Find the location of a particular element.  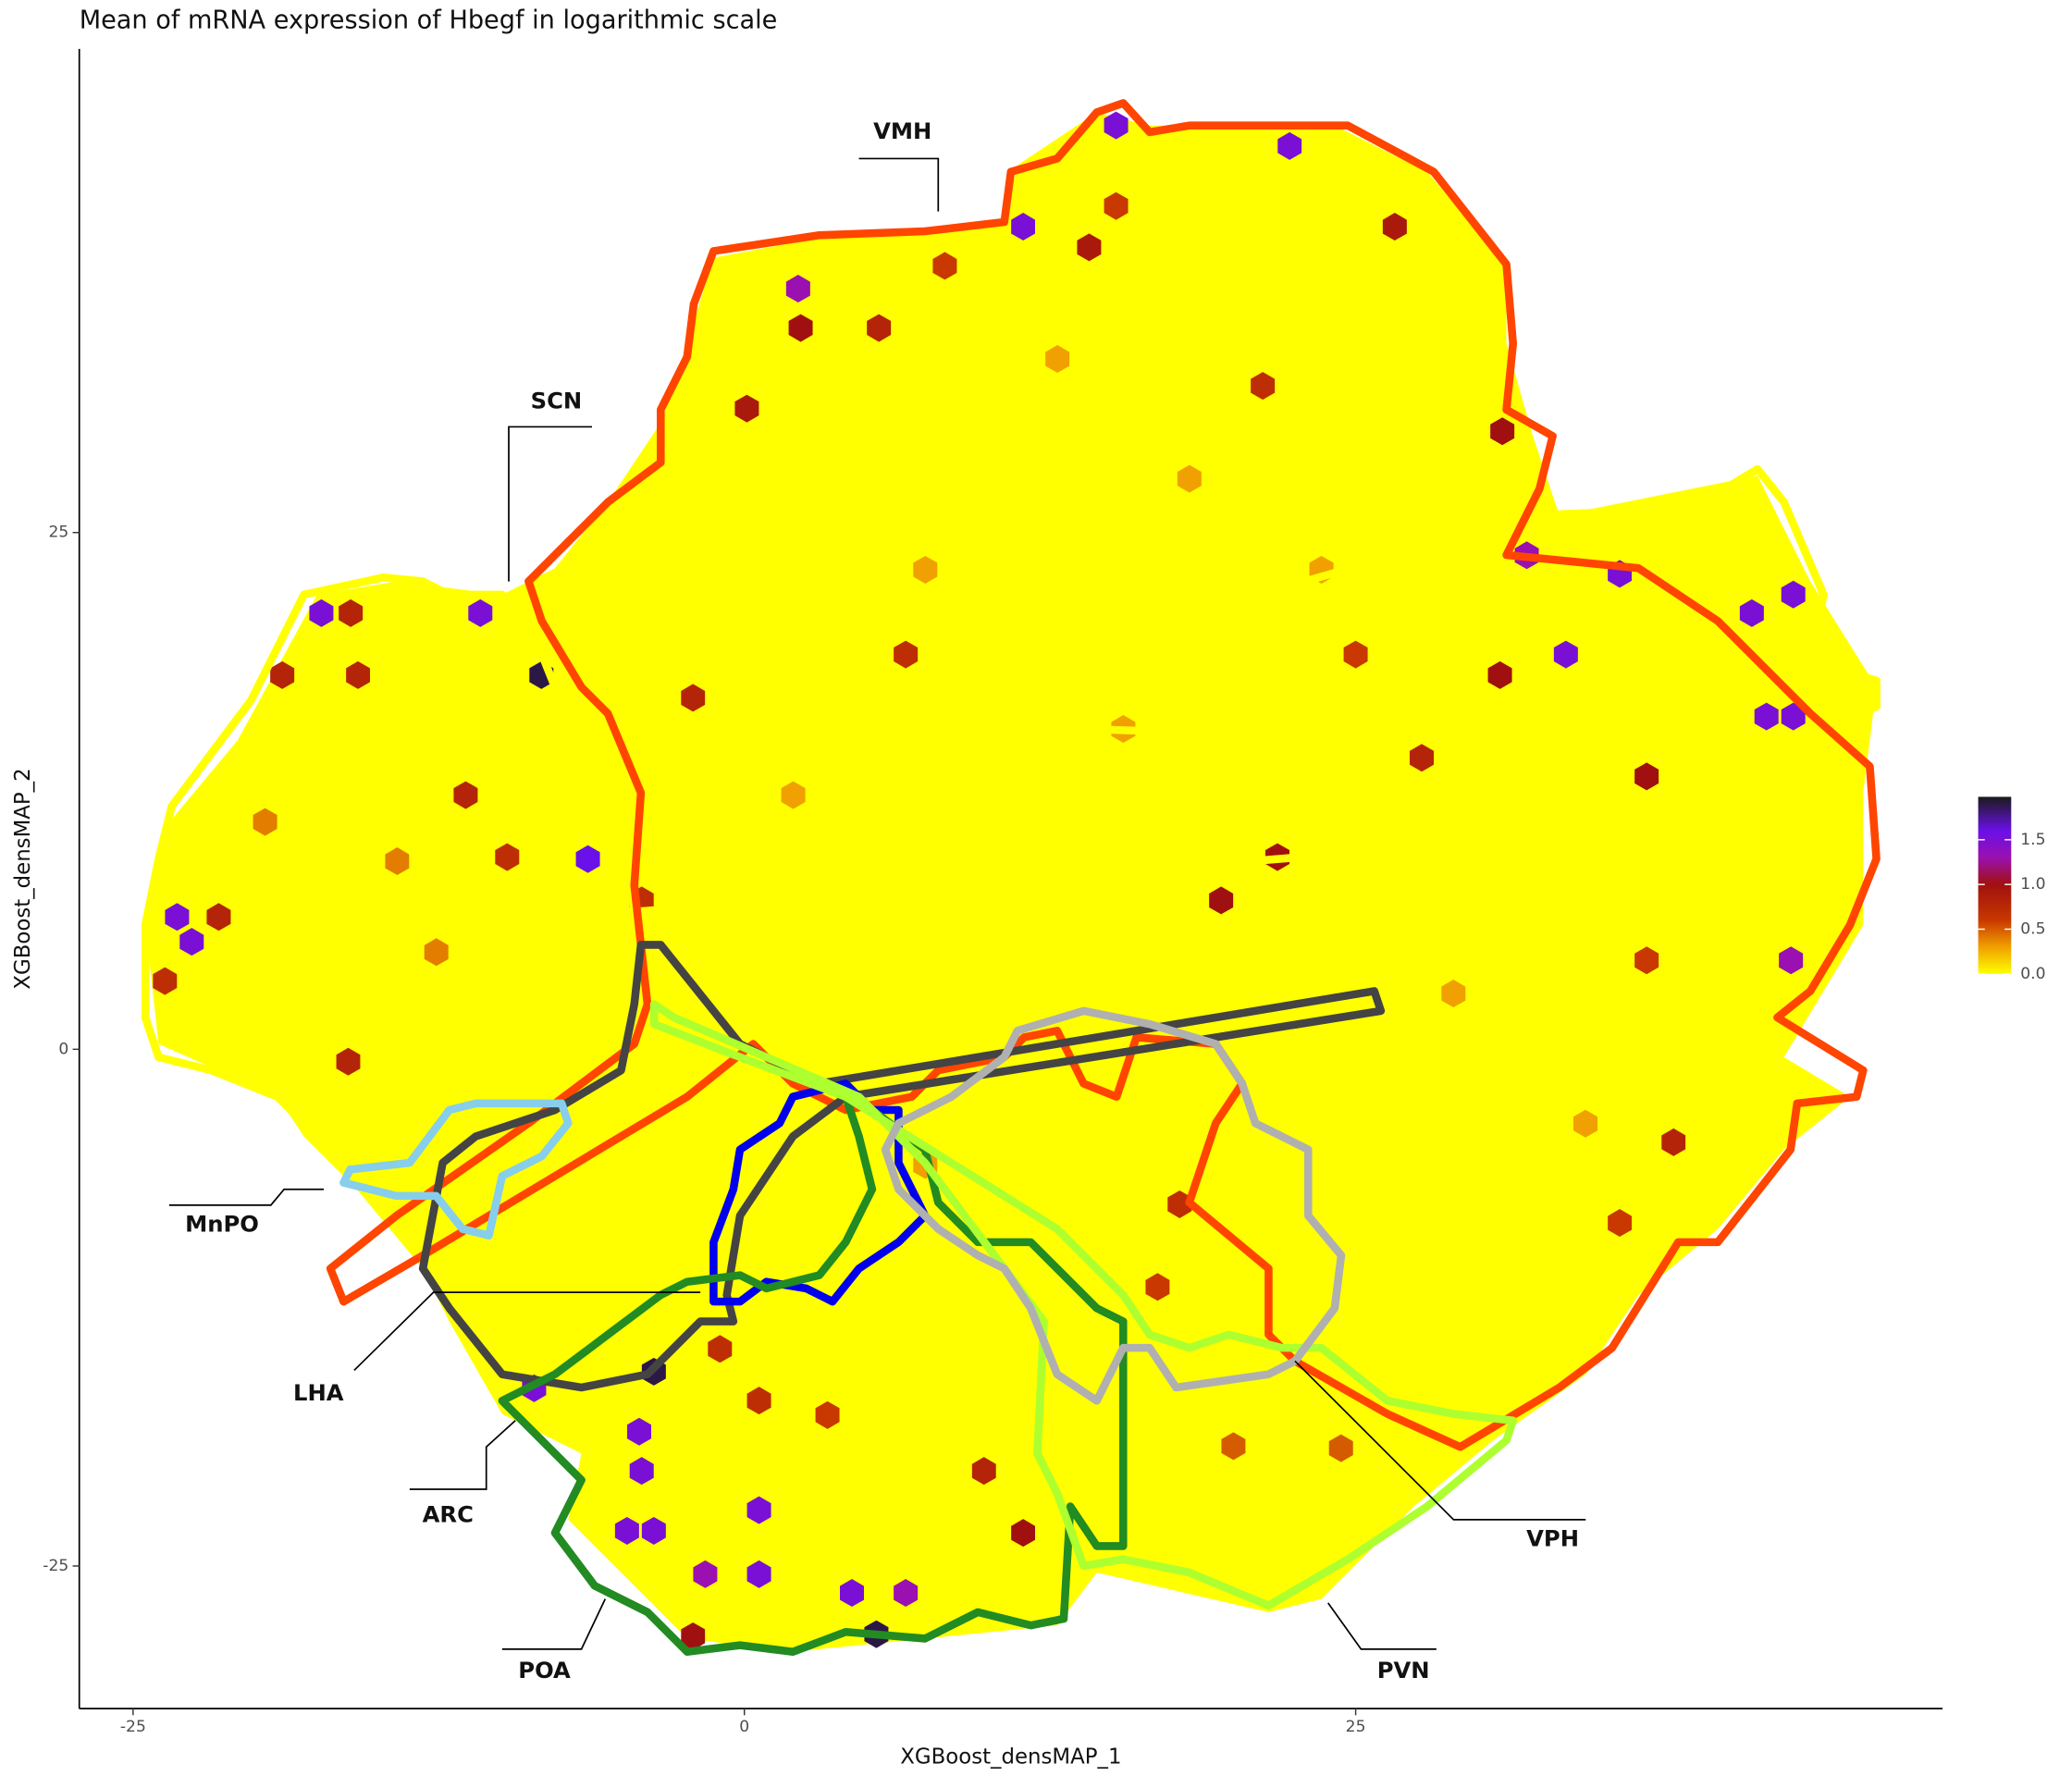

x-tick-label: 25 is located at coordinates (1356, 1727).